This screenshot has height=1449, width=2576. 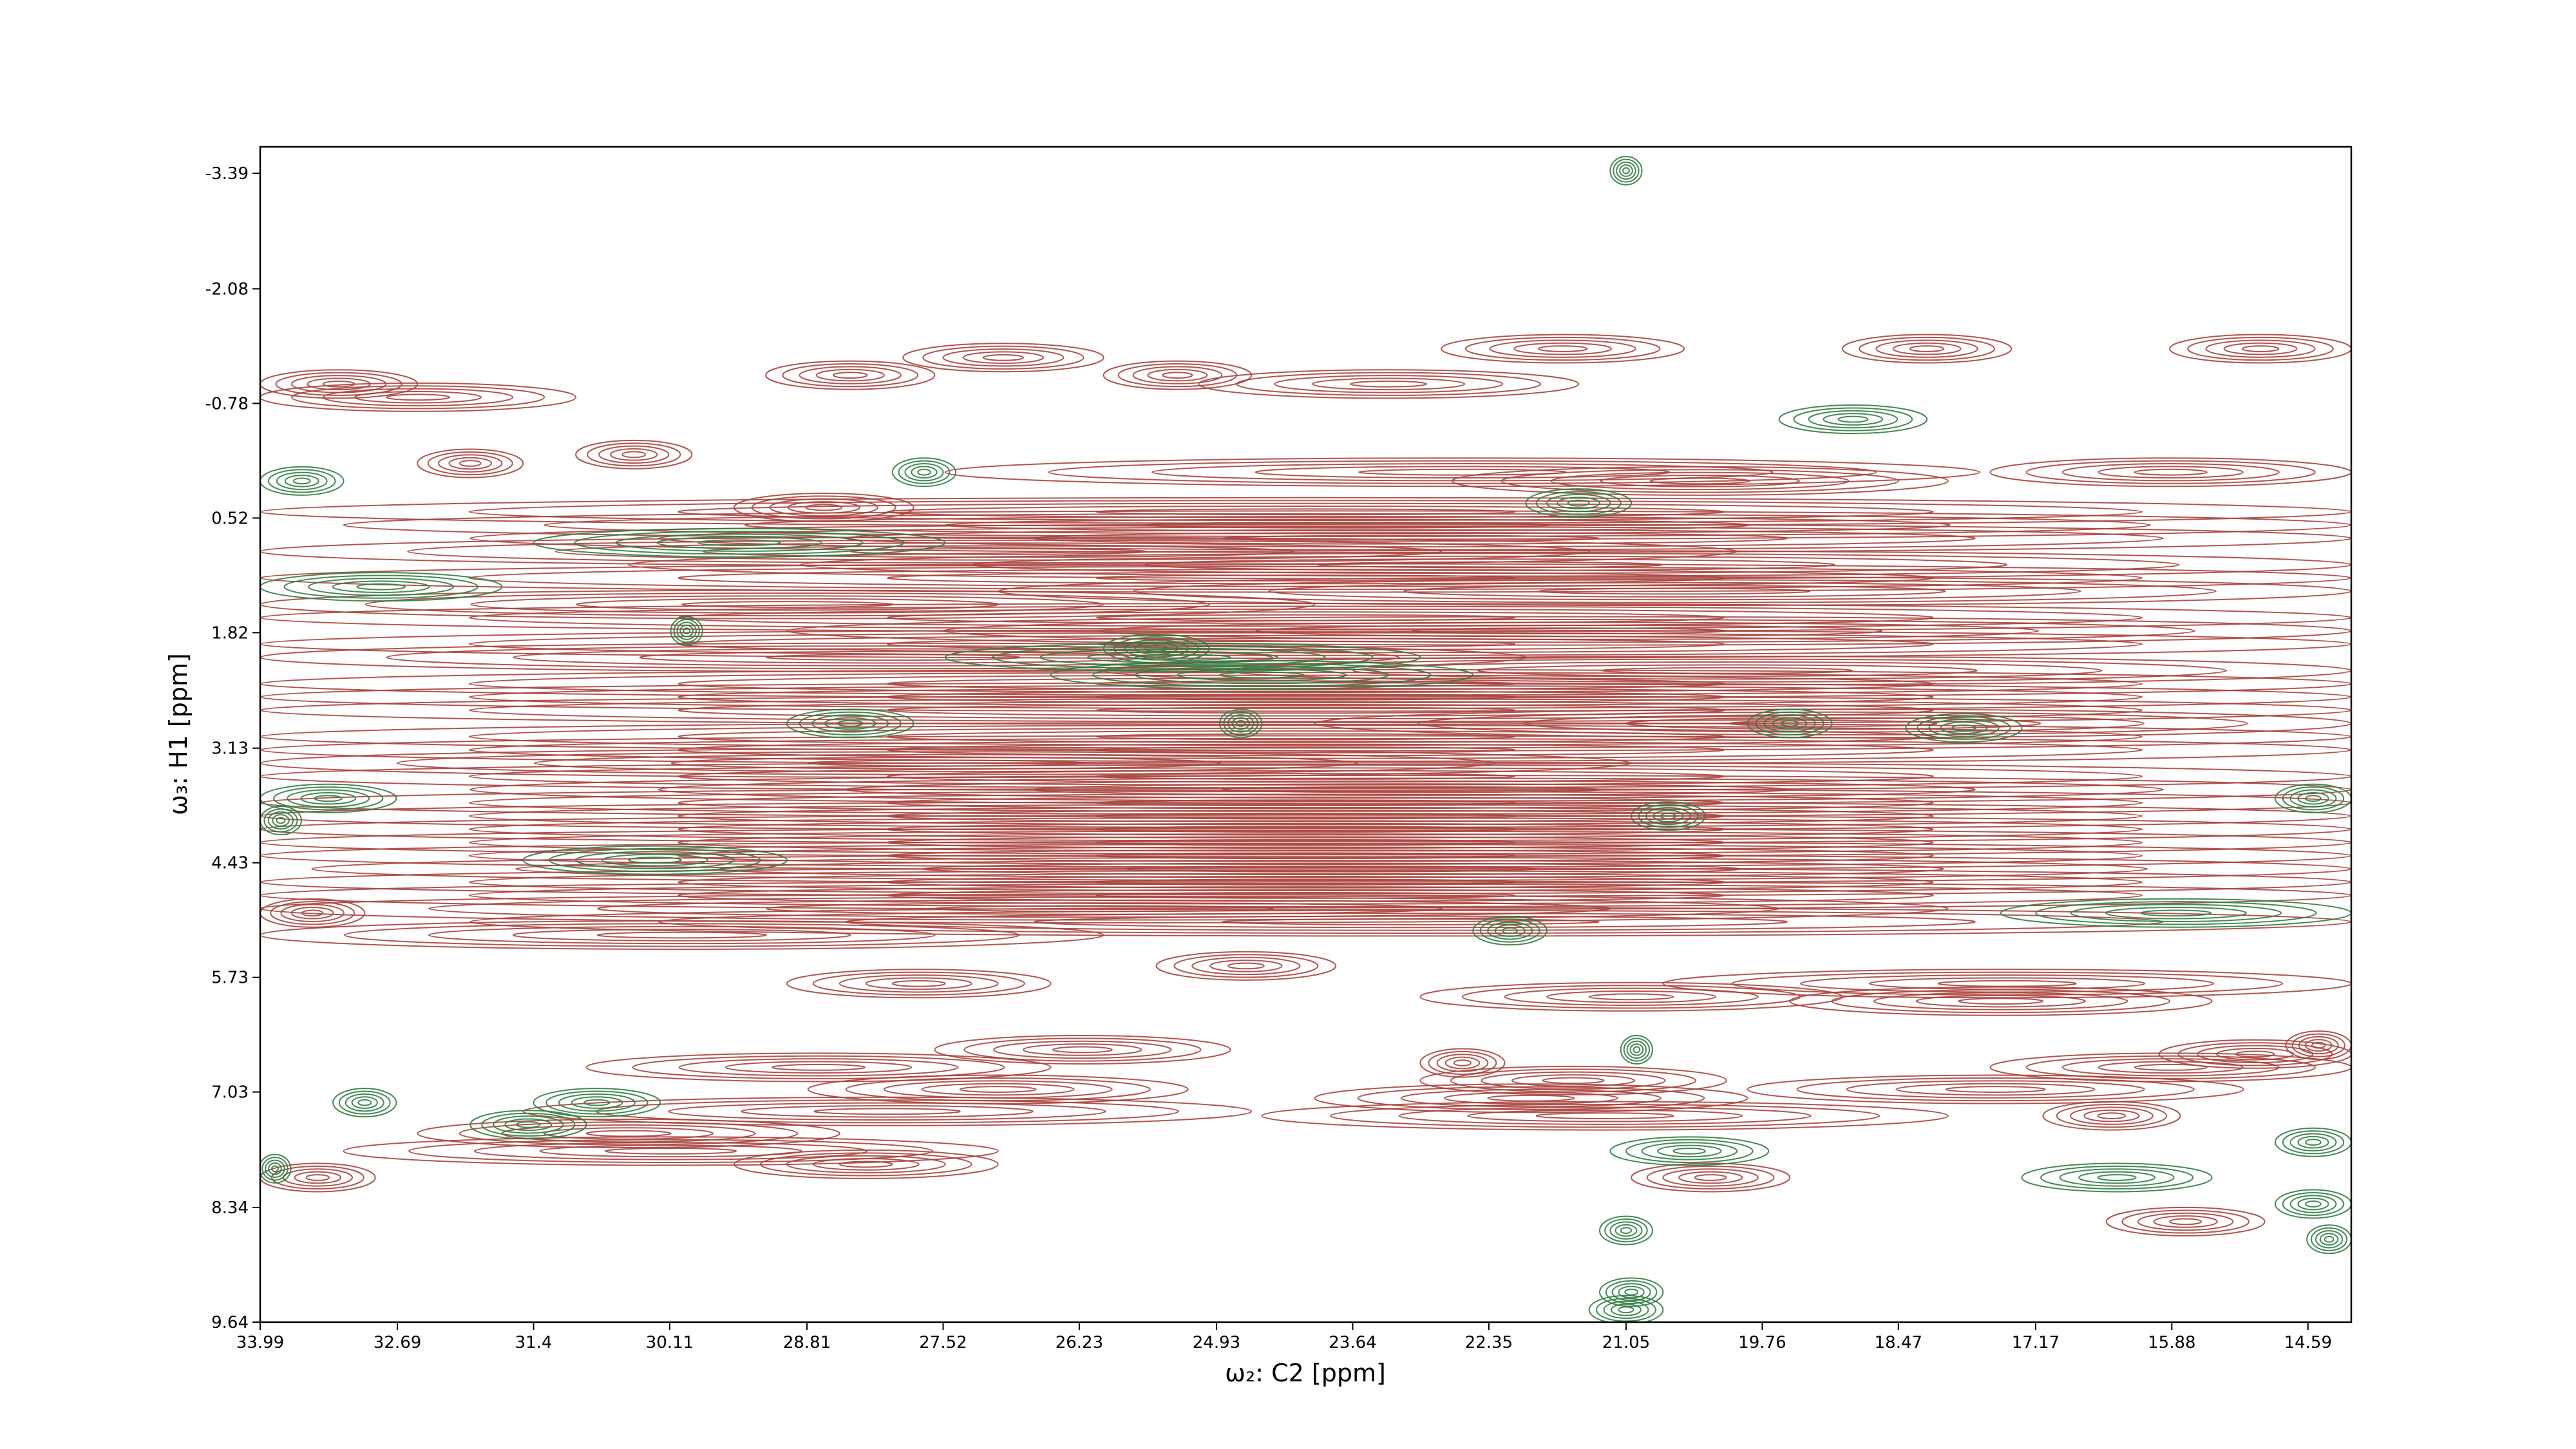 I want to click on x-tick-label: 22.35, so click(x=1489, y=1343).